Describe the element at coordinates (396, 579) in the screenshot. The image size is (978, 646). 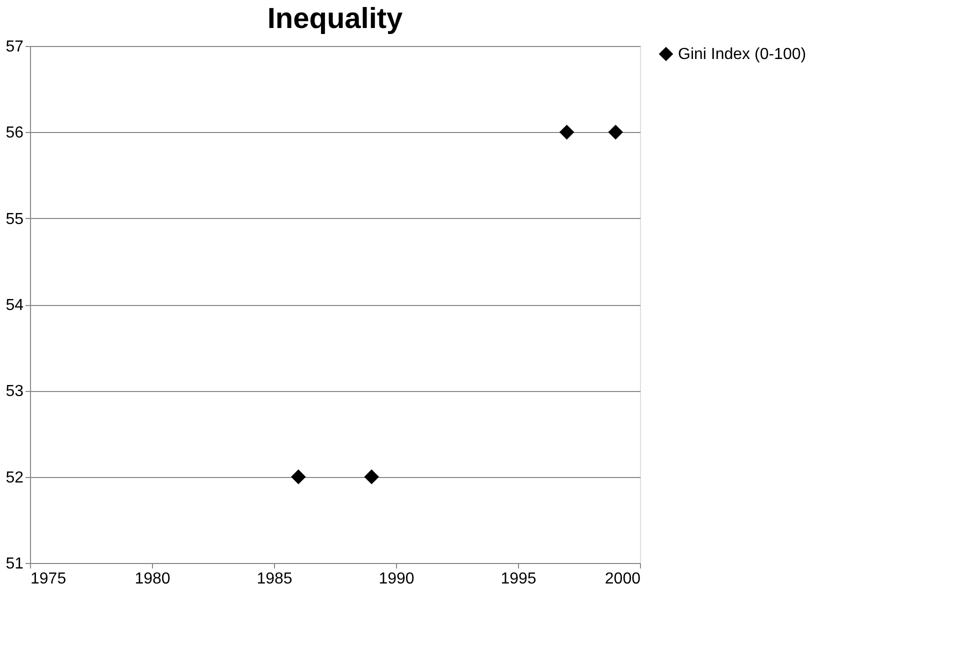
I see `x-tick-label: 1990` at that location.